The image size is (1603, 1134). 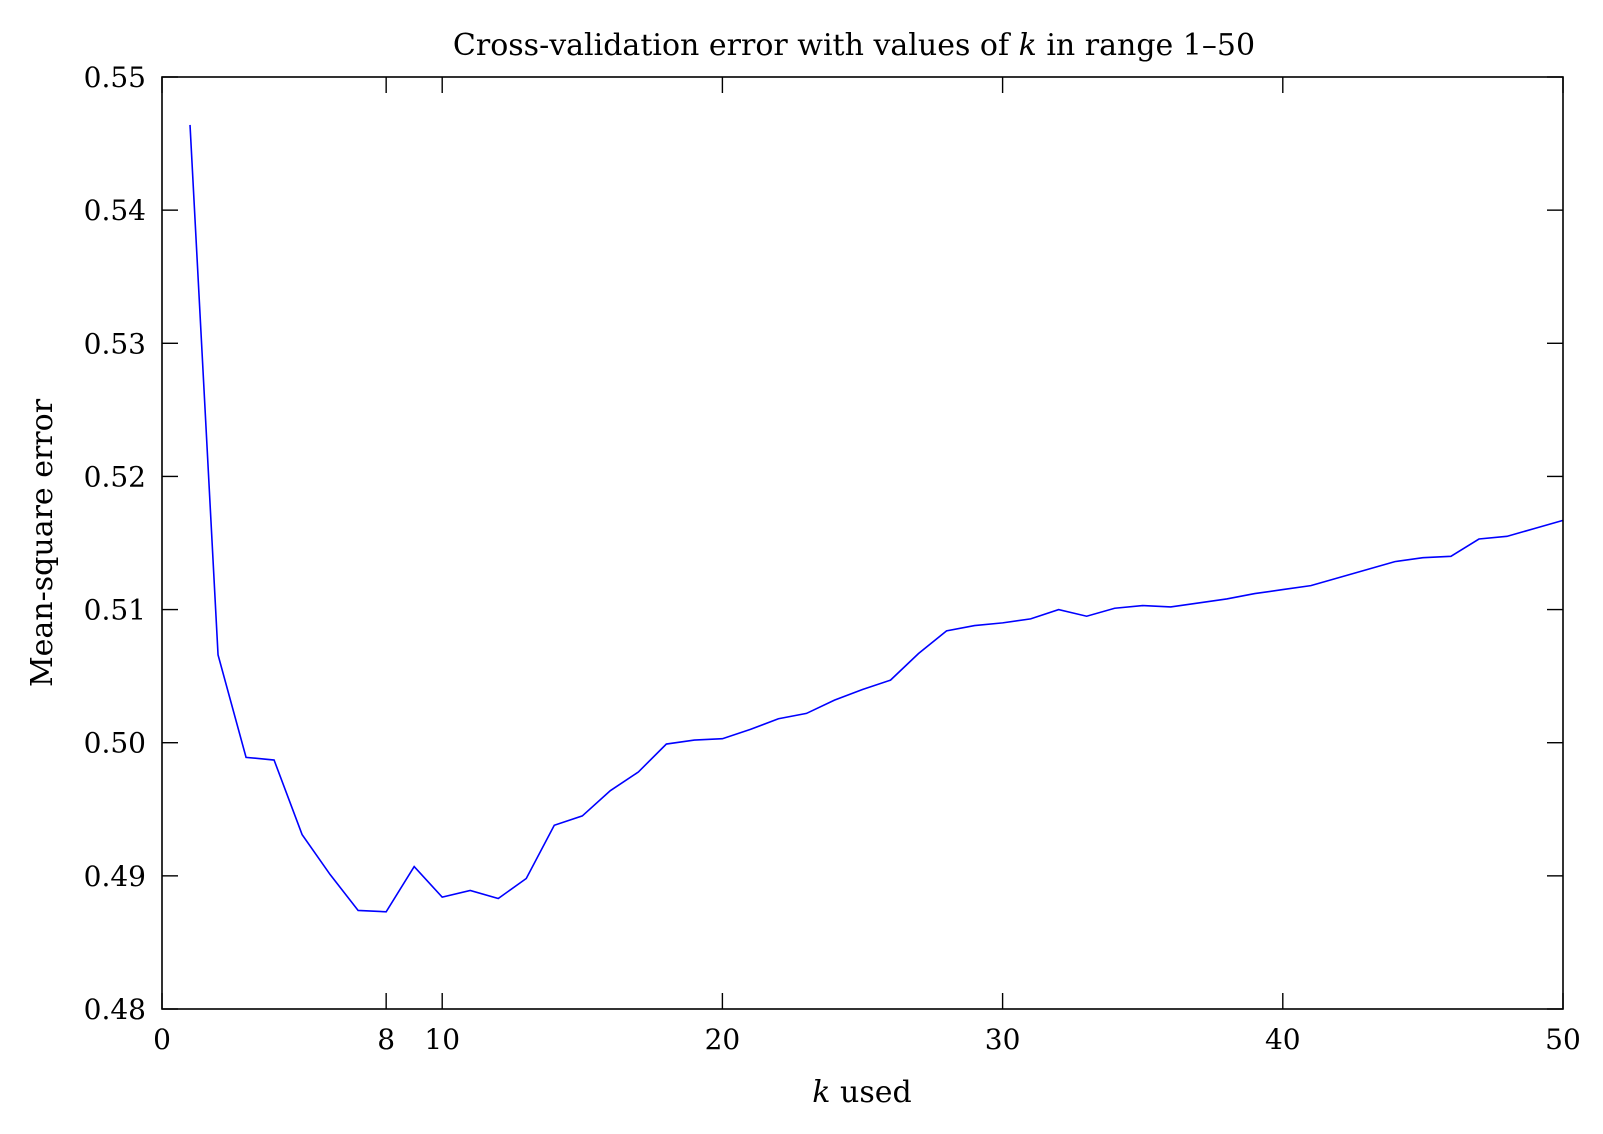 What do you see at coordinates (115, 210) in the screenshot?
I see `y-tick-label: 0.54` at bounding box center [115, 210].